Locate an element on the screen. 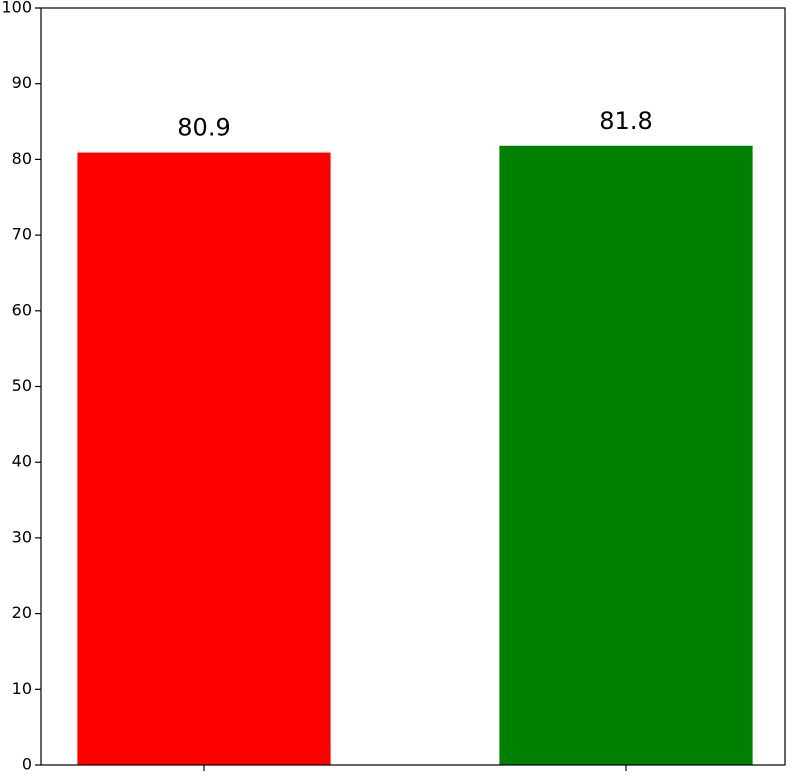 This screenshot has height=779, width=800. y-tick-label: 60 is located at coordinates (22, 309).